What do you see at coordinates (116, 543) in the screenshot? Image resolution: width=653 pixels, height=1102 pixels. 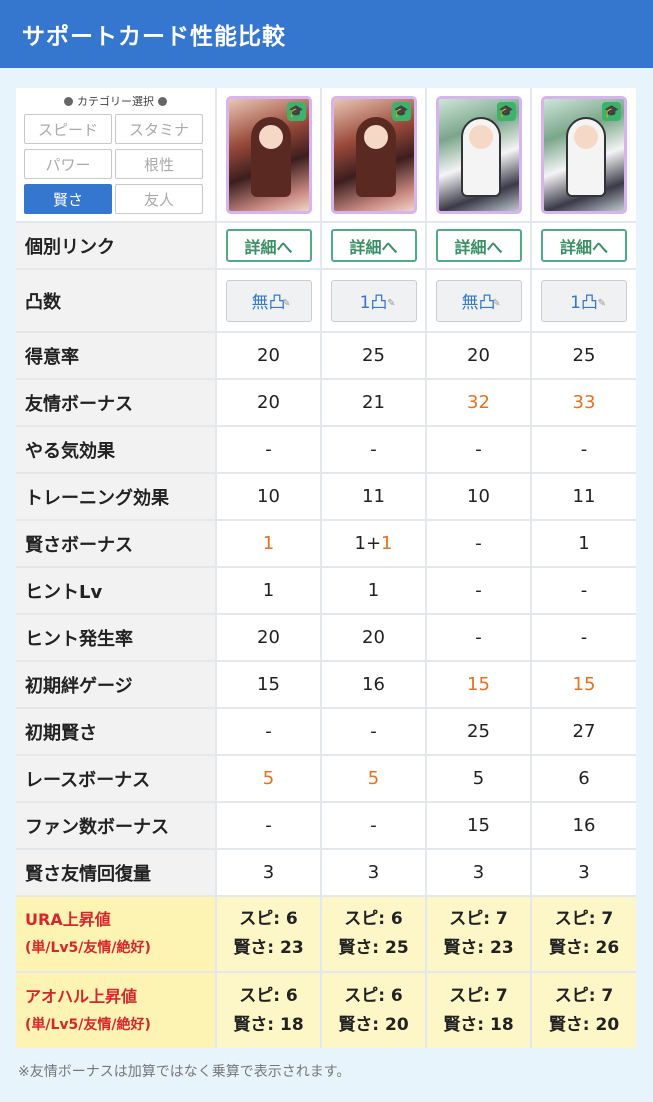 I see `row-label: 賢さボーナス` at bounding box center [116, 543].